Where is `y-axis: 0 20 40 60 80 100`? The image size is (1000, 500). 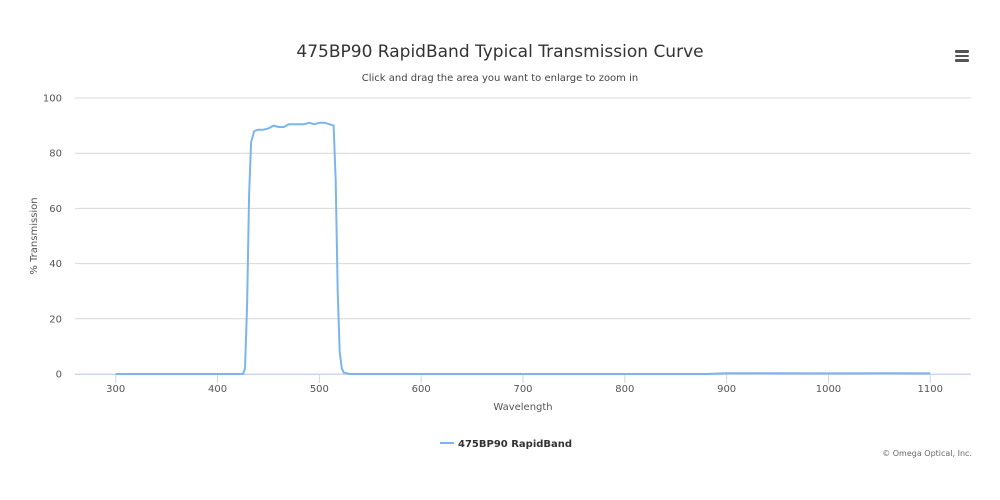
y-axis: 0 20 40 60 80 100 is located at coordinates (52, 237).